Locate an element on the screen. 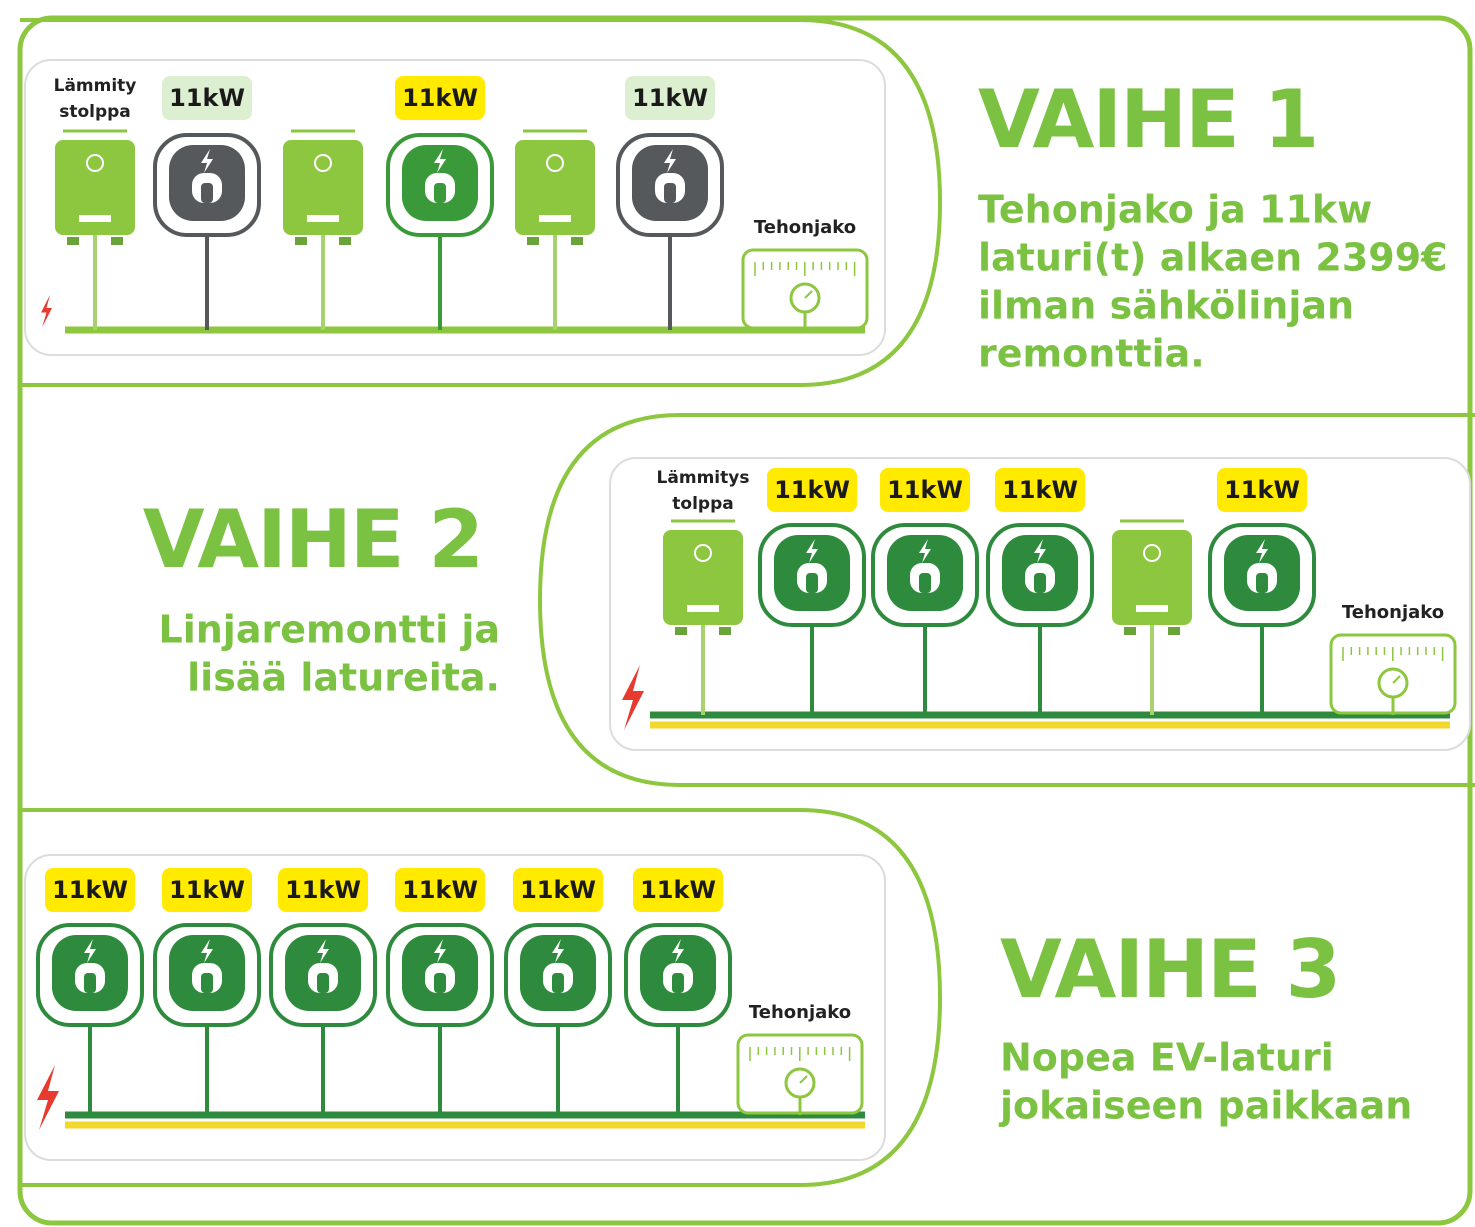 This screenshot has height=1227, width=1475. phase-title: VAIHE 3 is located at coordinates (1169, 969).